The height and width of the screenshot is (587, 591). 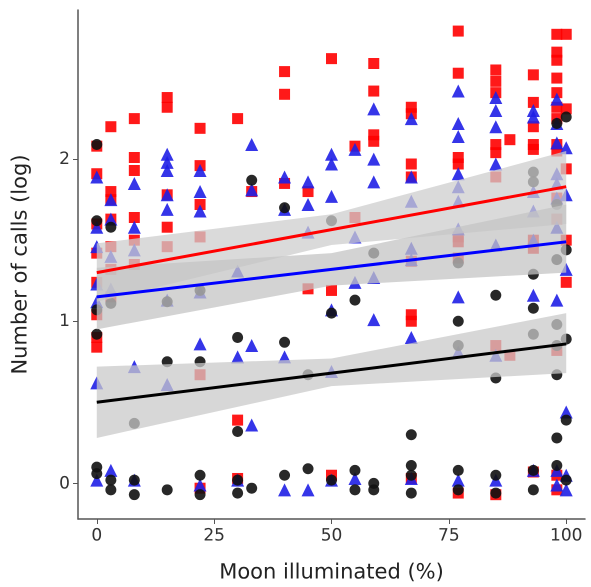 I want to click on y-tick-label: 2, so click(x=64, y=159).